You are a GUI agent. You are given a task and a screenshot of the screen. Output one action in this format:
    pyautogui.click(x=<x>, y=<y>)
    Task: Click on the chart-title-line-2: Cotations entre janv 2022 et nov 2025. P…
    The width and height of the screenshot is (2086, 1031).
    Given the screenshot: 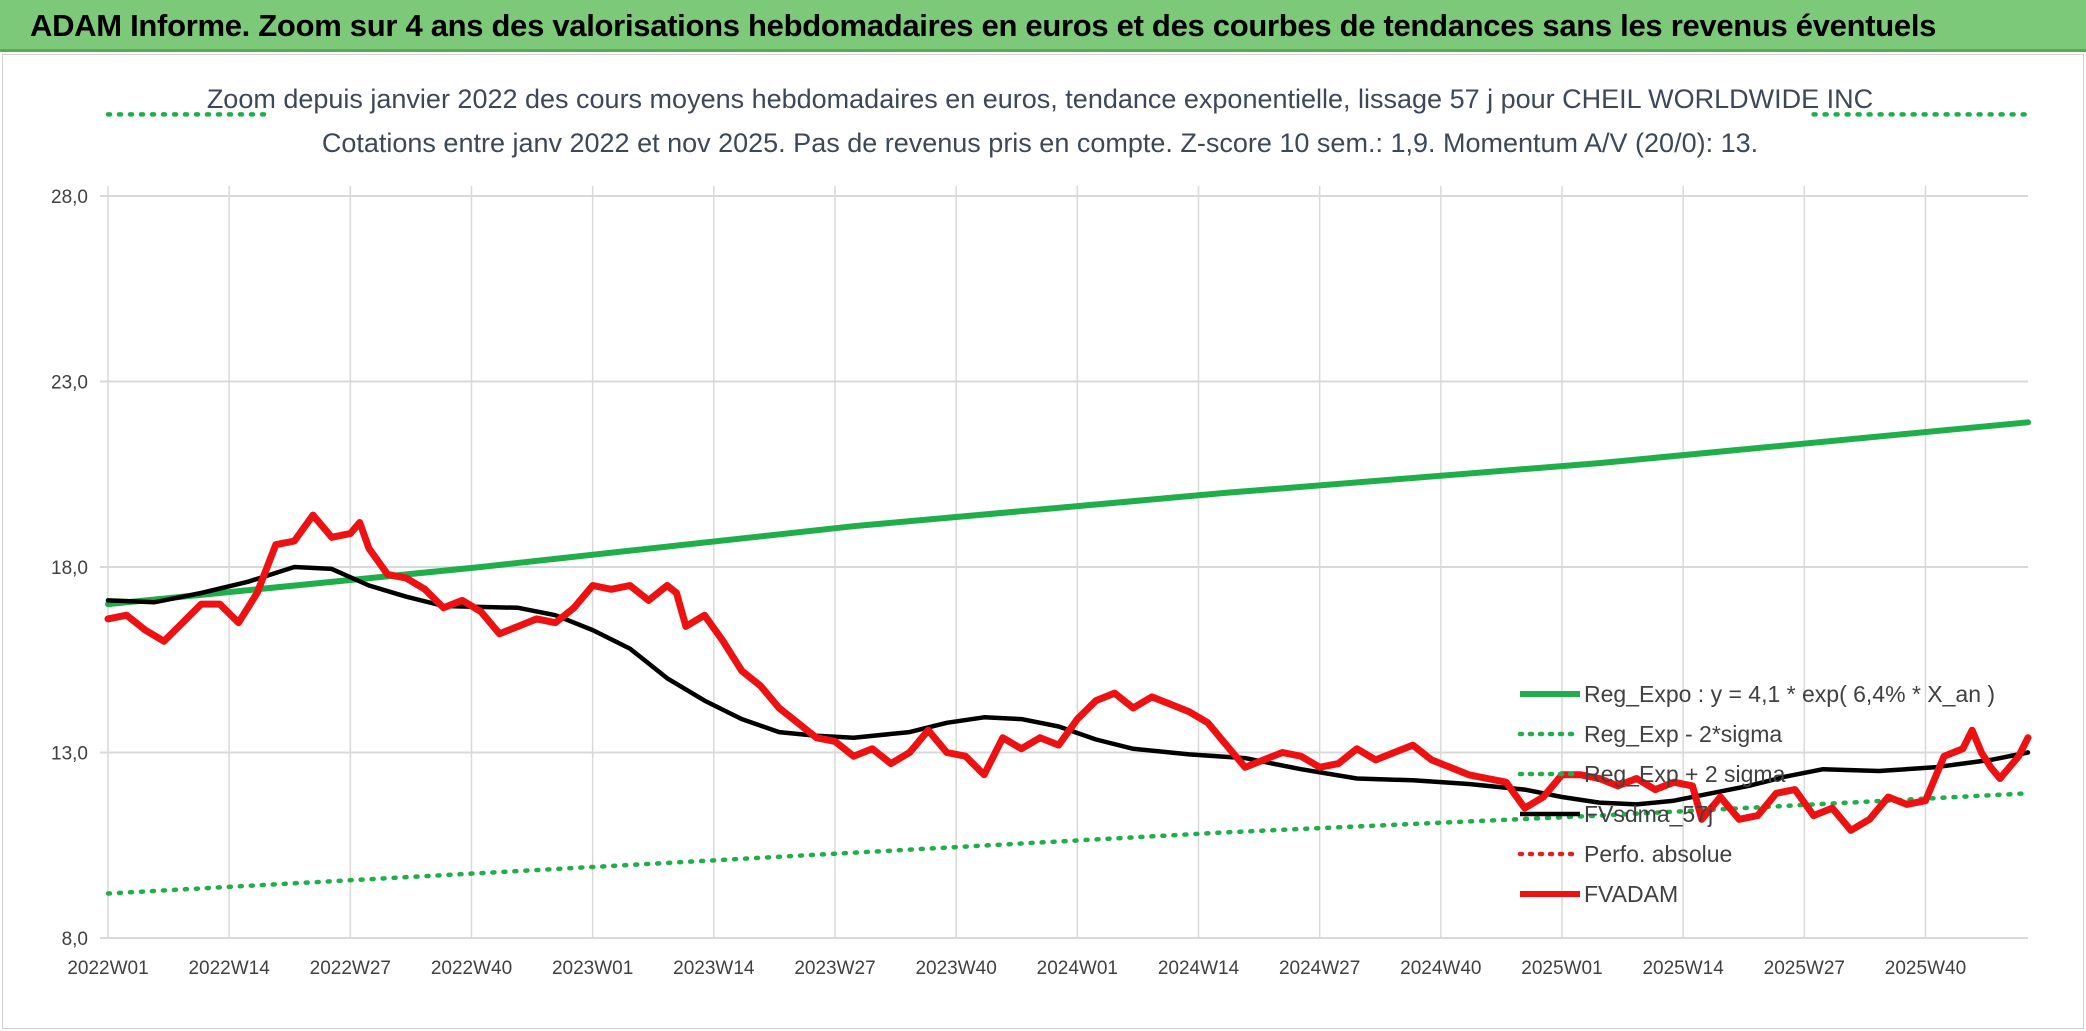 What is the action you would take?
    pyautogui.click(x=1040, y=143)
    